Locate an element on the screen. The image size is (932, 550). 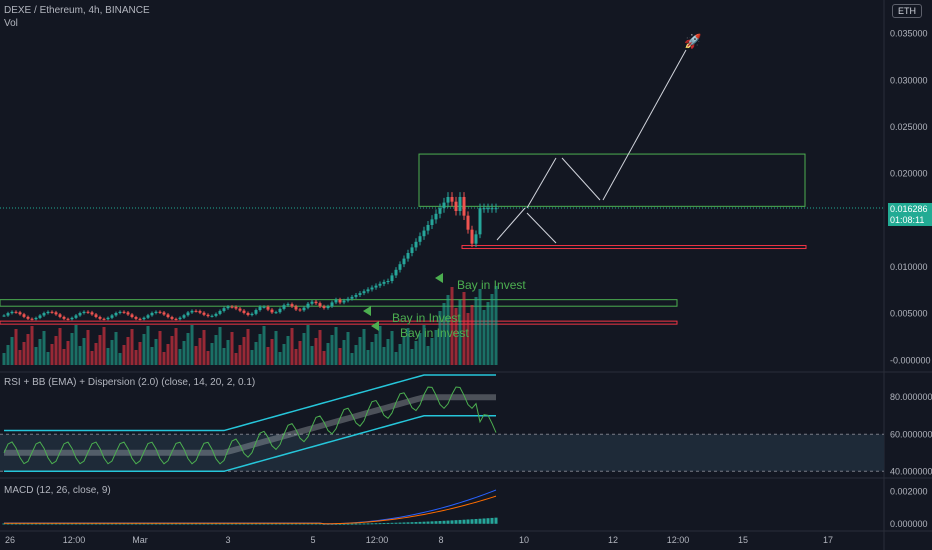
price-tick-label: 0.020000 is located at coordinates (909, 174).